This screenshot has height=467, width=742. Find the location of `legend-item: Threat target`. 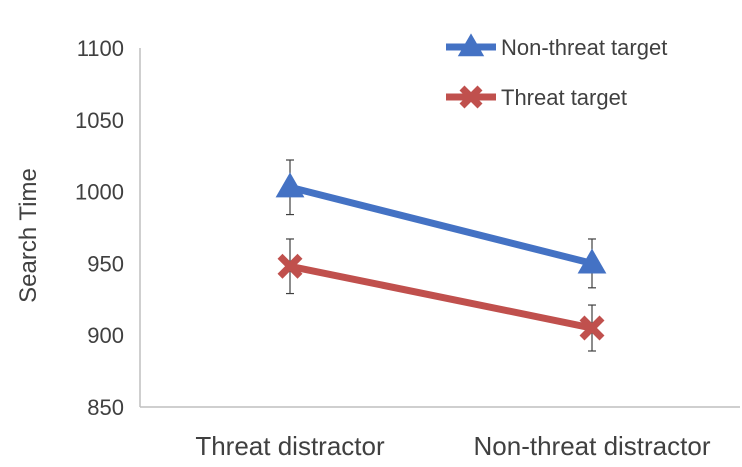

legend-item: Threat target is located at coordinates (536, 97).